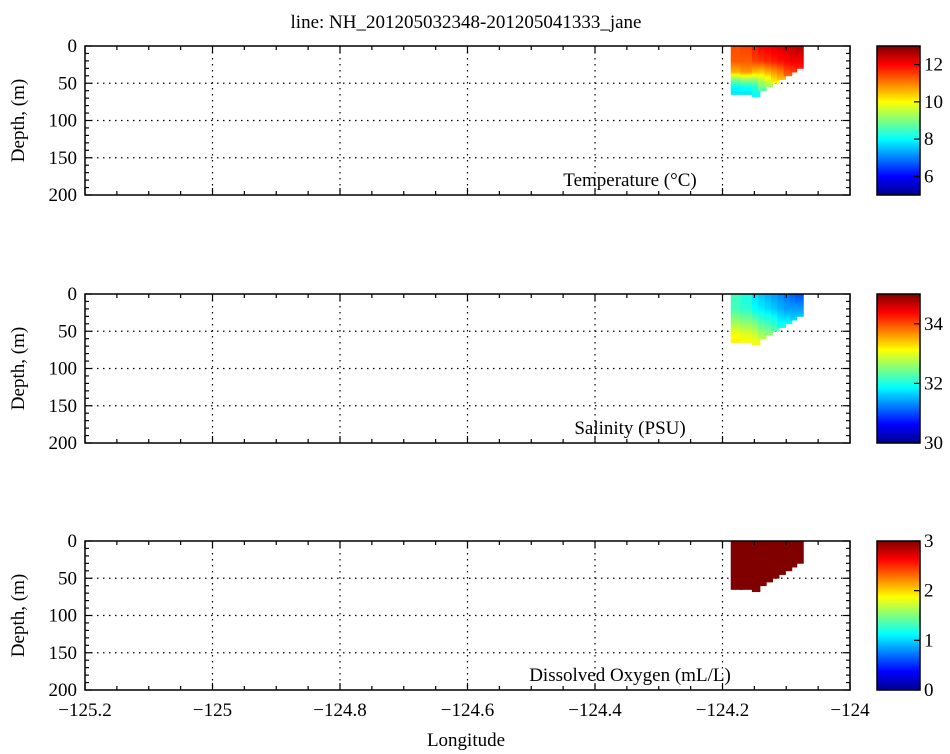  Describe the element at coordinates (929, 139) in the screenshot. I see `colorbar-tick-label: 8` at that location.